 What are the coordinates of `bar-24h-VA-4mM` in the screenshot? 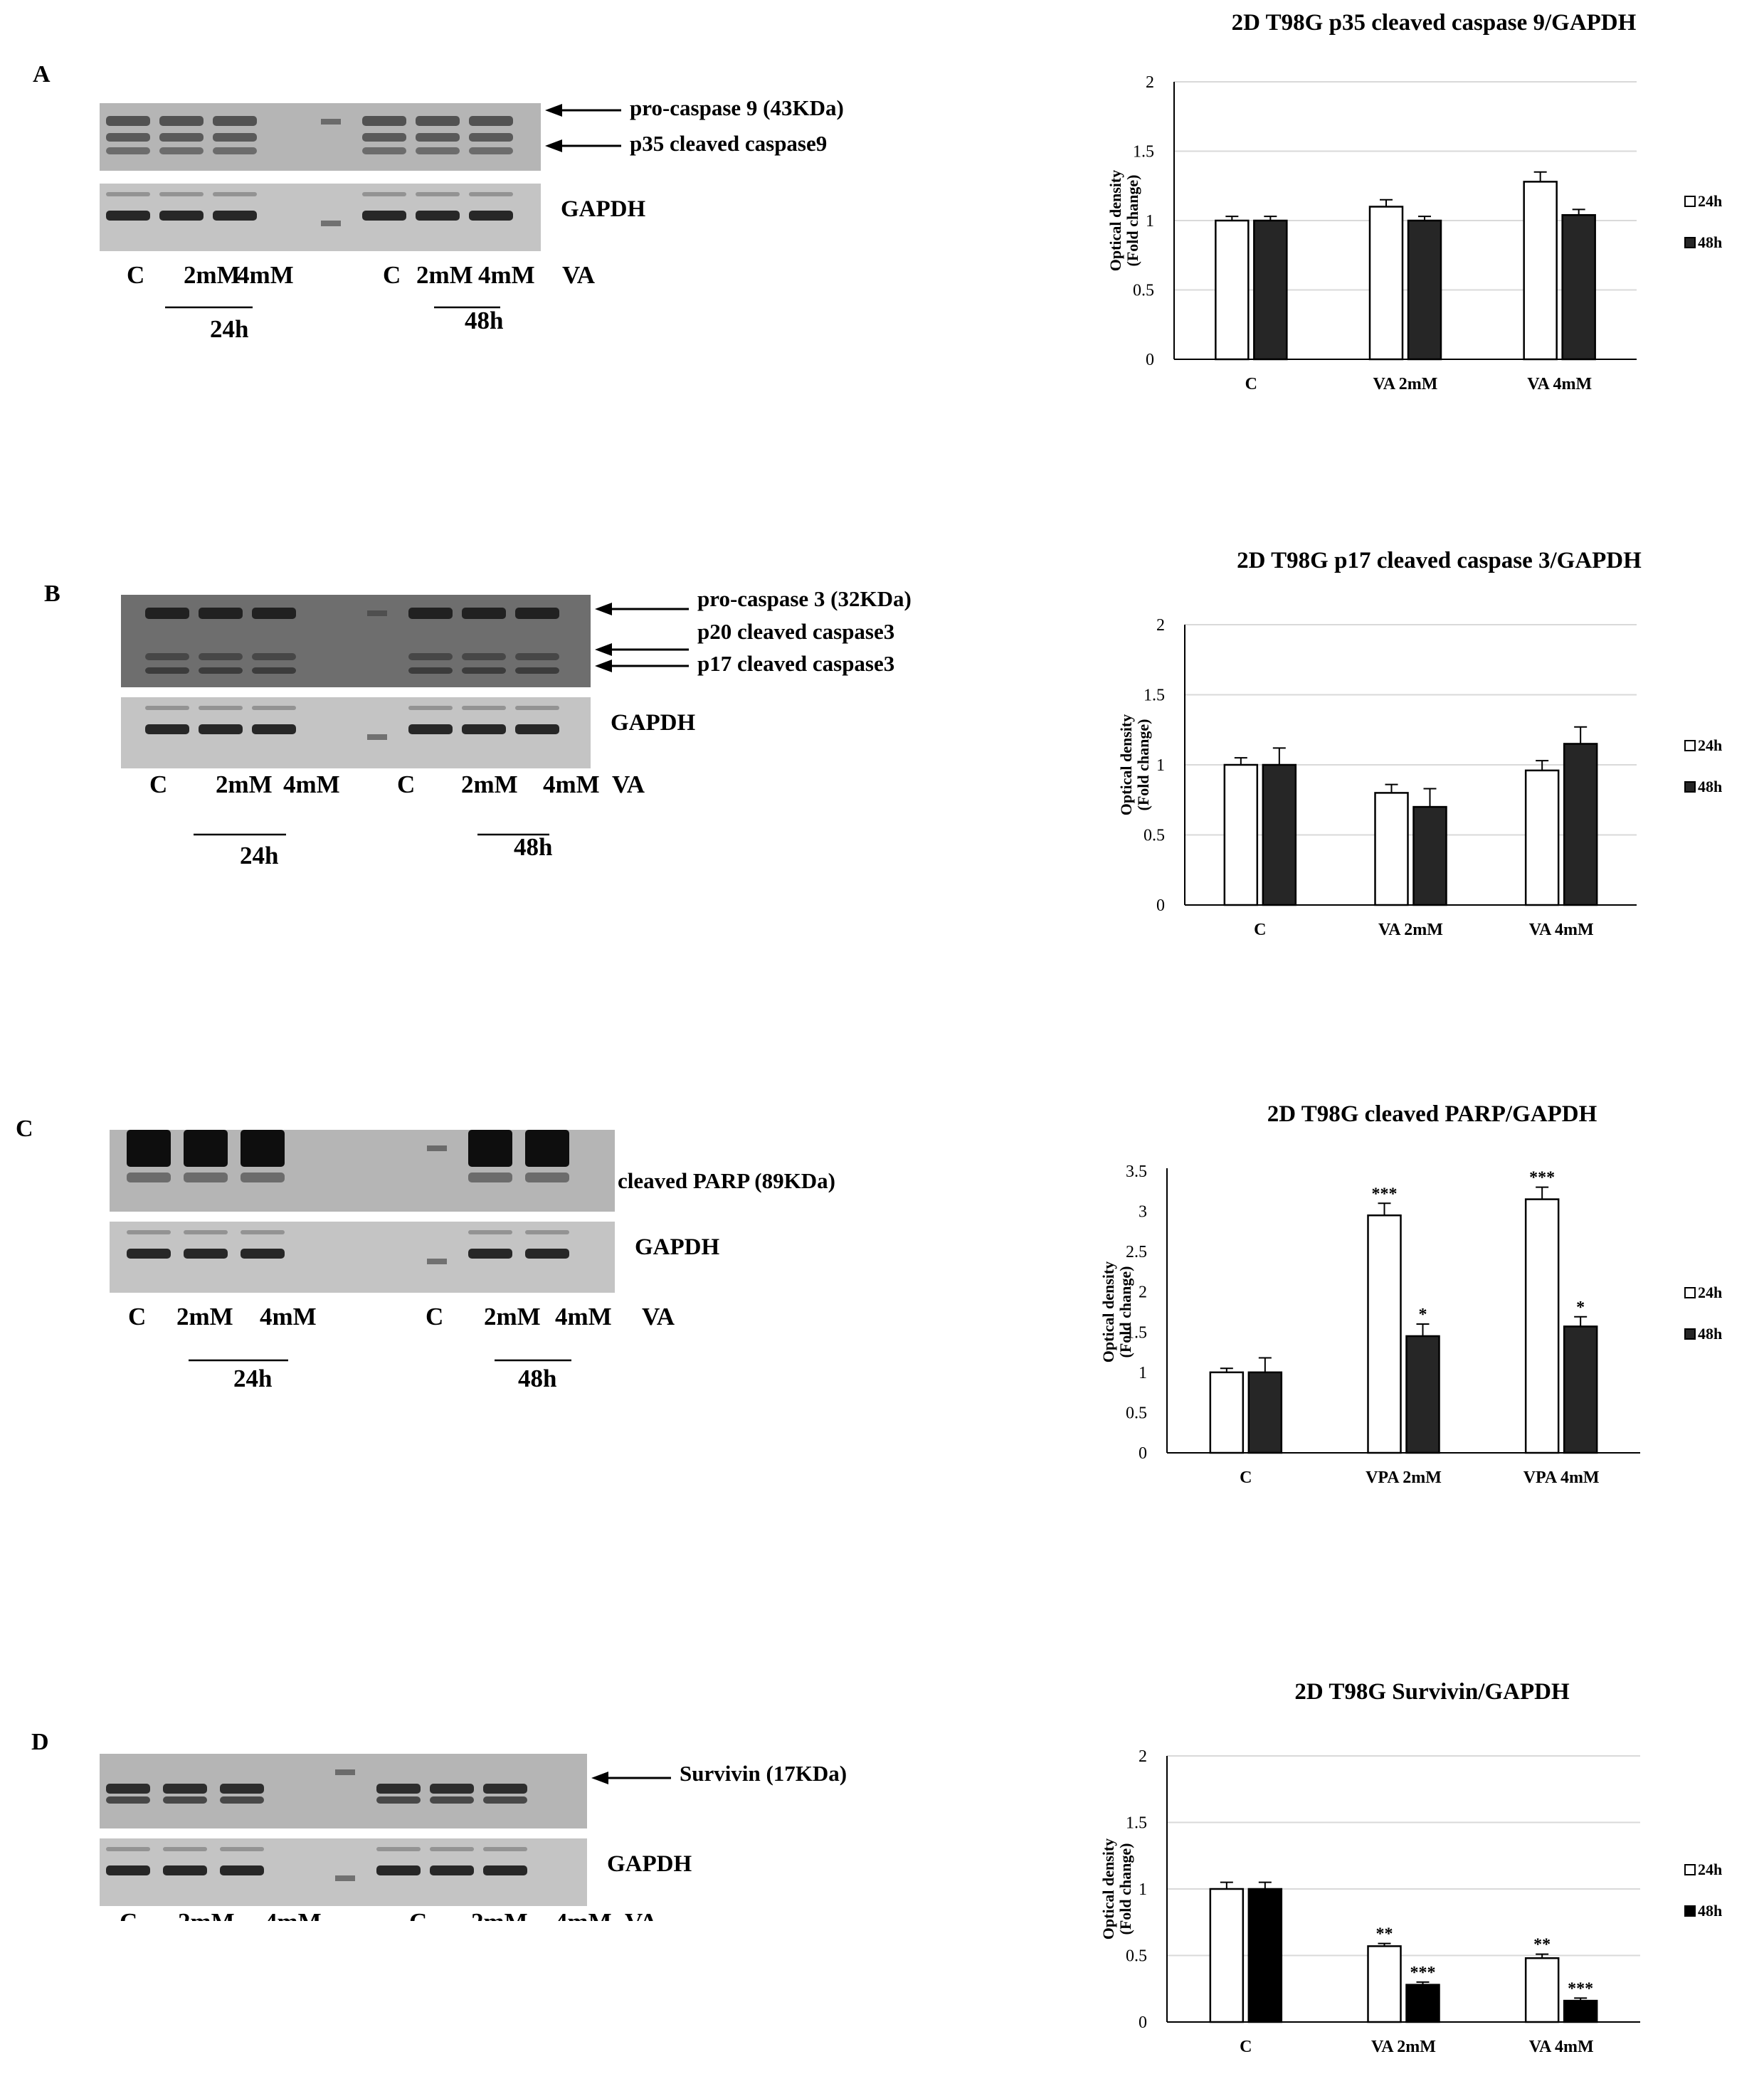 It's located at (1542, 838).